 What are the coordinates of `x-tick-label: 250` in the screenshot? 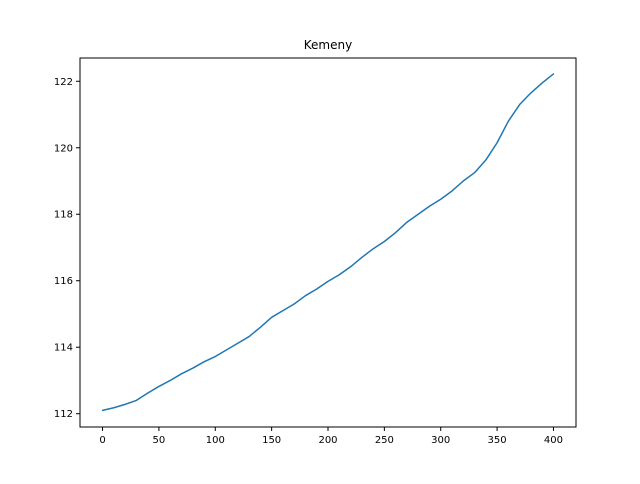 It's located at (384, 440).